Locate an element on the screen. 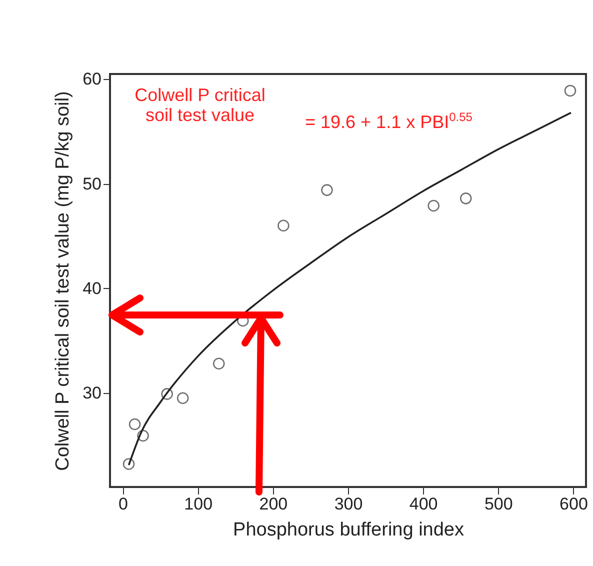 The height and width of the screenshot is (566, 593). x-tick-label: 0 is located at coordinates (123, 504).